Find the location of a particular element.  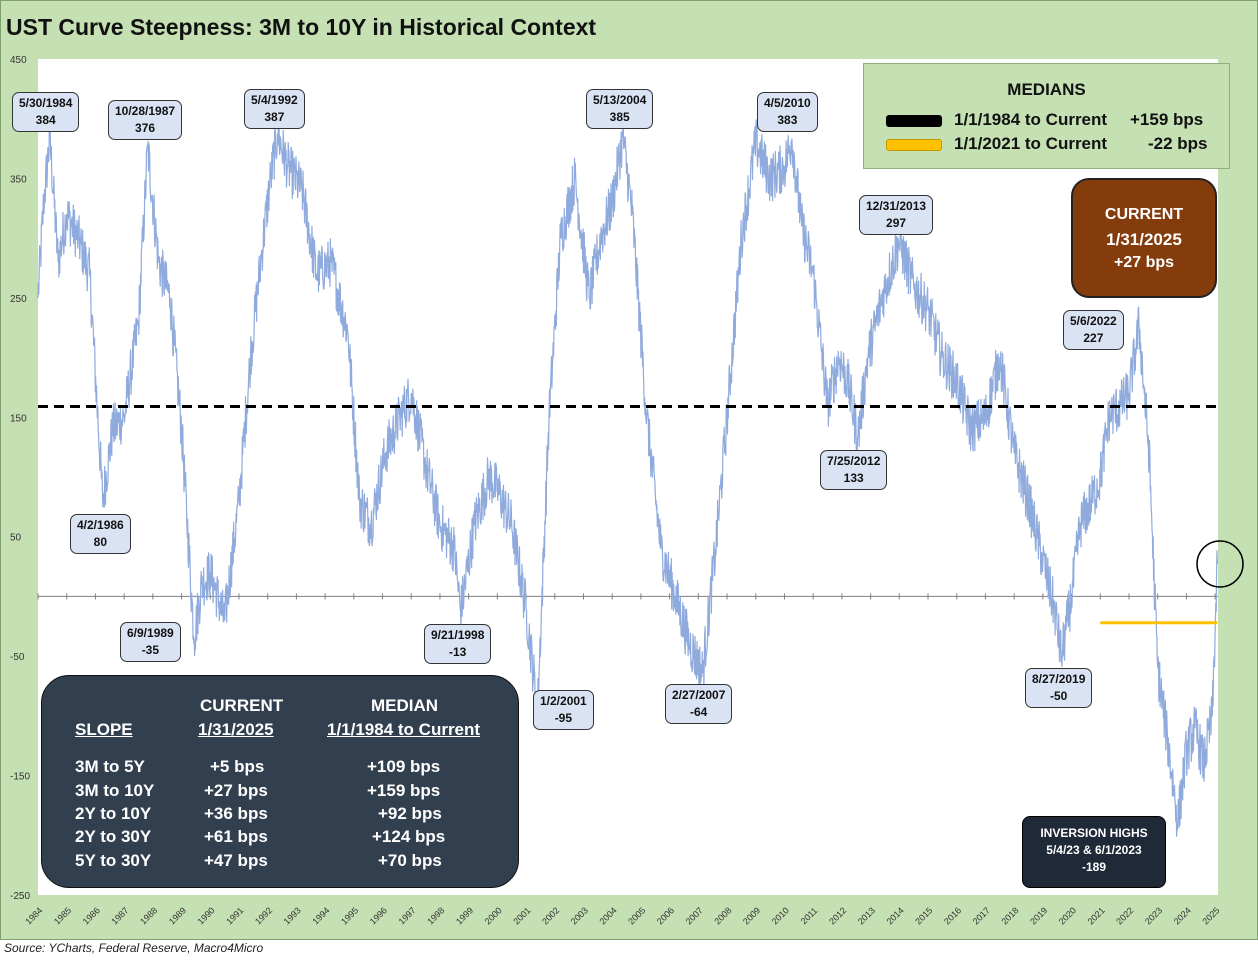

slope-row-label: 3M to 5Y is located at coordinates (110, 766).